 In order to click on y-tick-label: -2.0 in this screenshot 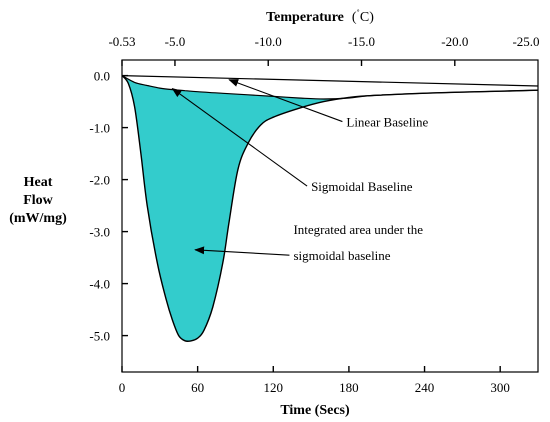, I will do `click(99, 180)`.